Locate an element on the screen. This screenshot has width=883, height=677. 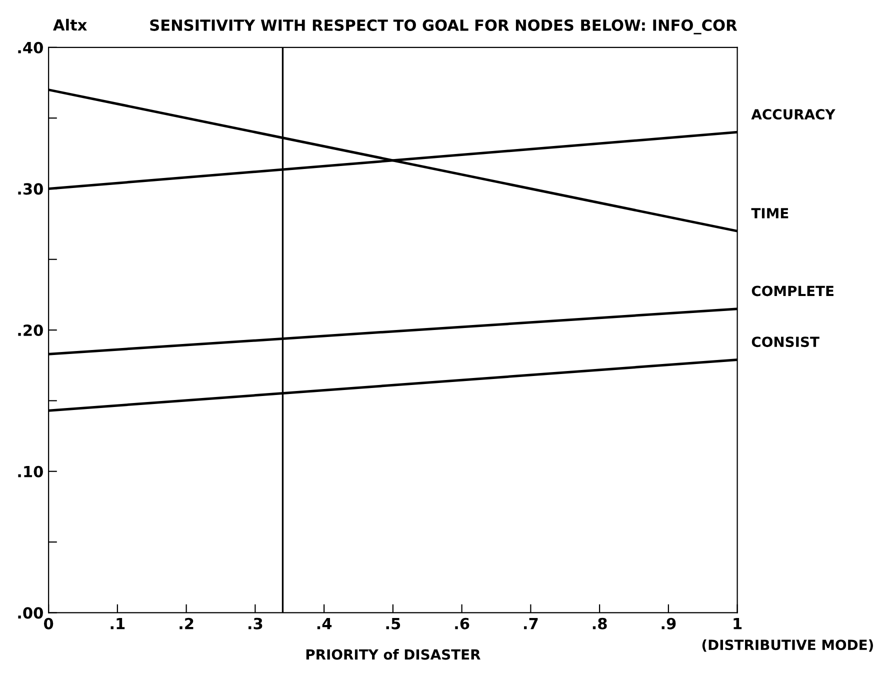
y-tick-label: .10 is located at coordinates (30, 472).